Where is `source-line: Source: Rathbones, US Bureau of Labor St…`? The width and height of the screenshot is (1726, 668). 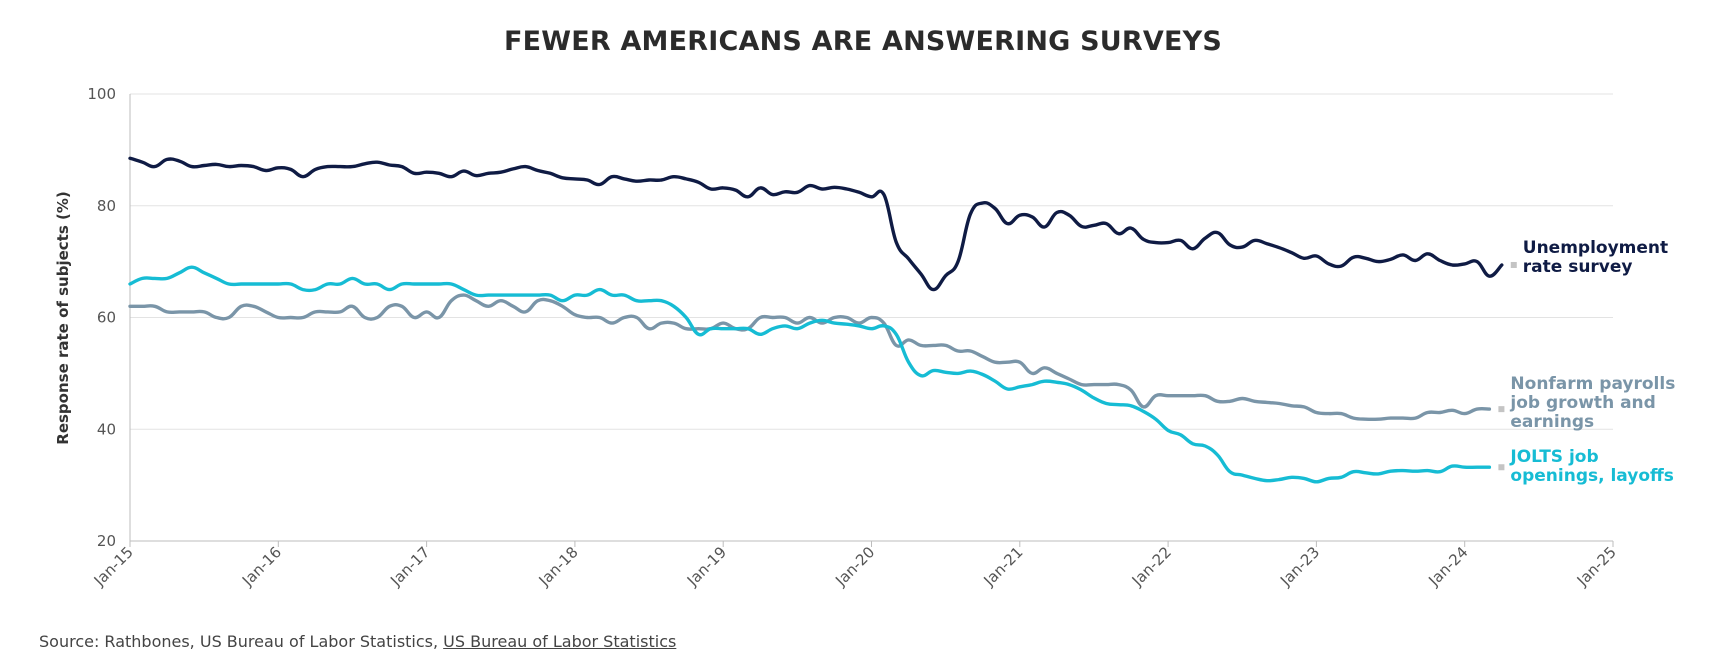 source-line: Source: Rathbones, US Bureau of Labor St… is located at coordinates (357, 641).